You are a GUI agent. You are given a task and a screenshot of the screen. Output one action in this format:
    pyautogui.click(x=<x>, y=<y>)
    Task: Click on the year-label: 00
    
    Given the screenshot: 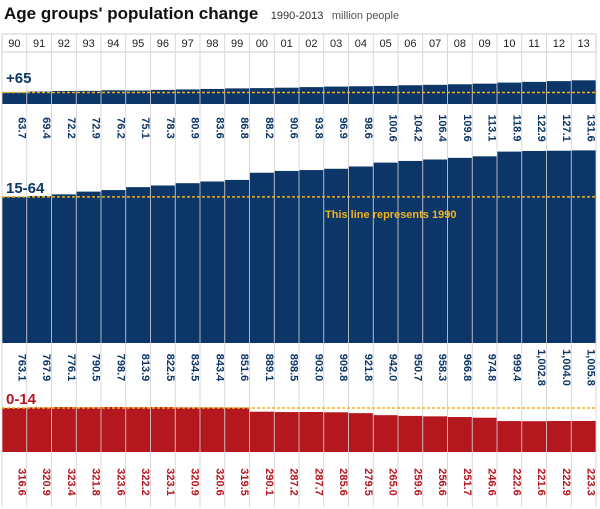 What is the action you would take?
    pyautogui.click(x=262, y=44)
    